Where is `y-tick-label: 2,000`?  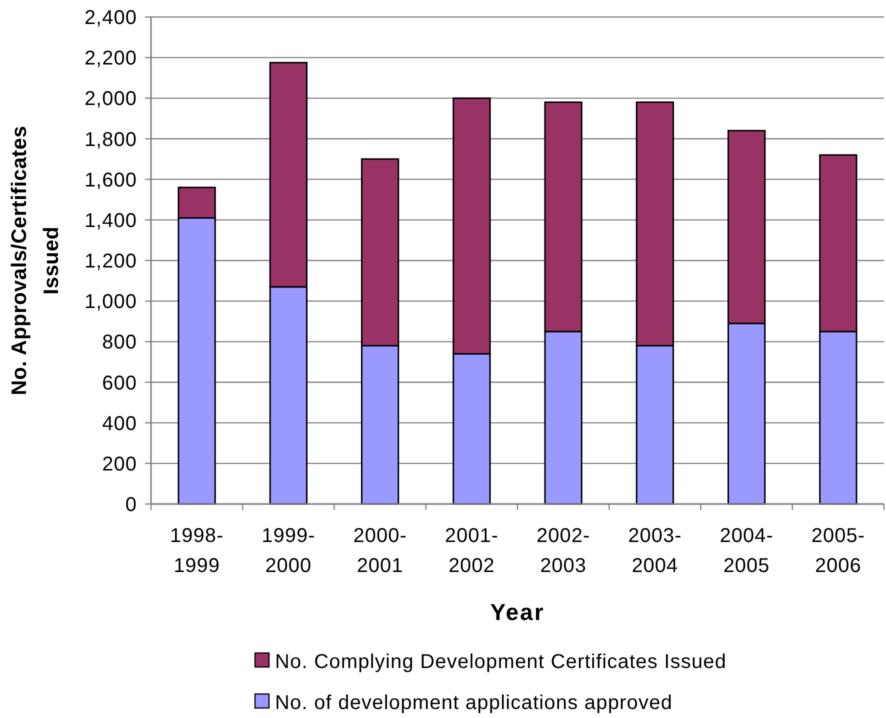 y-tick-label: 2,000 is located at coordinates (110, 99).